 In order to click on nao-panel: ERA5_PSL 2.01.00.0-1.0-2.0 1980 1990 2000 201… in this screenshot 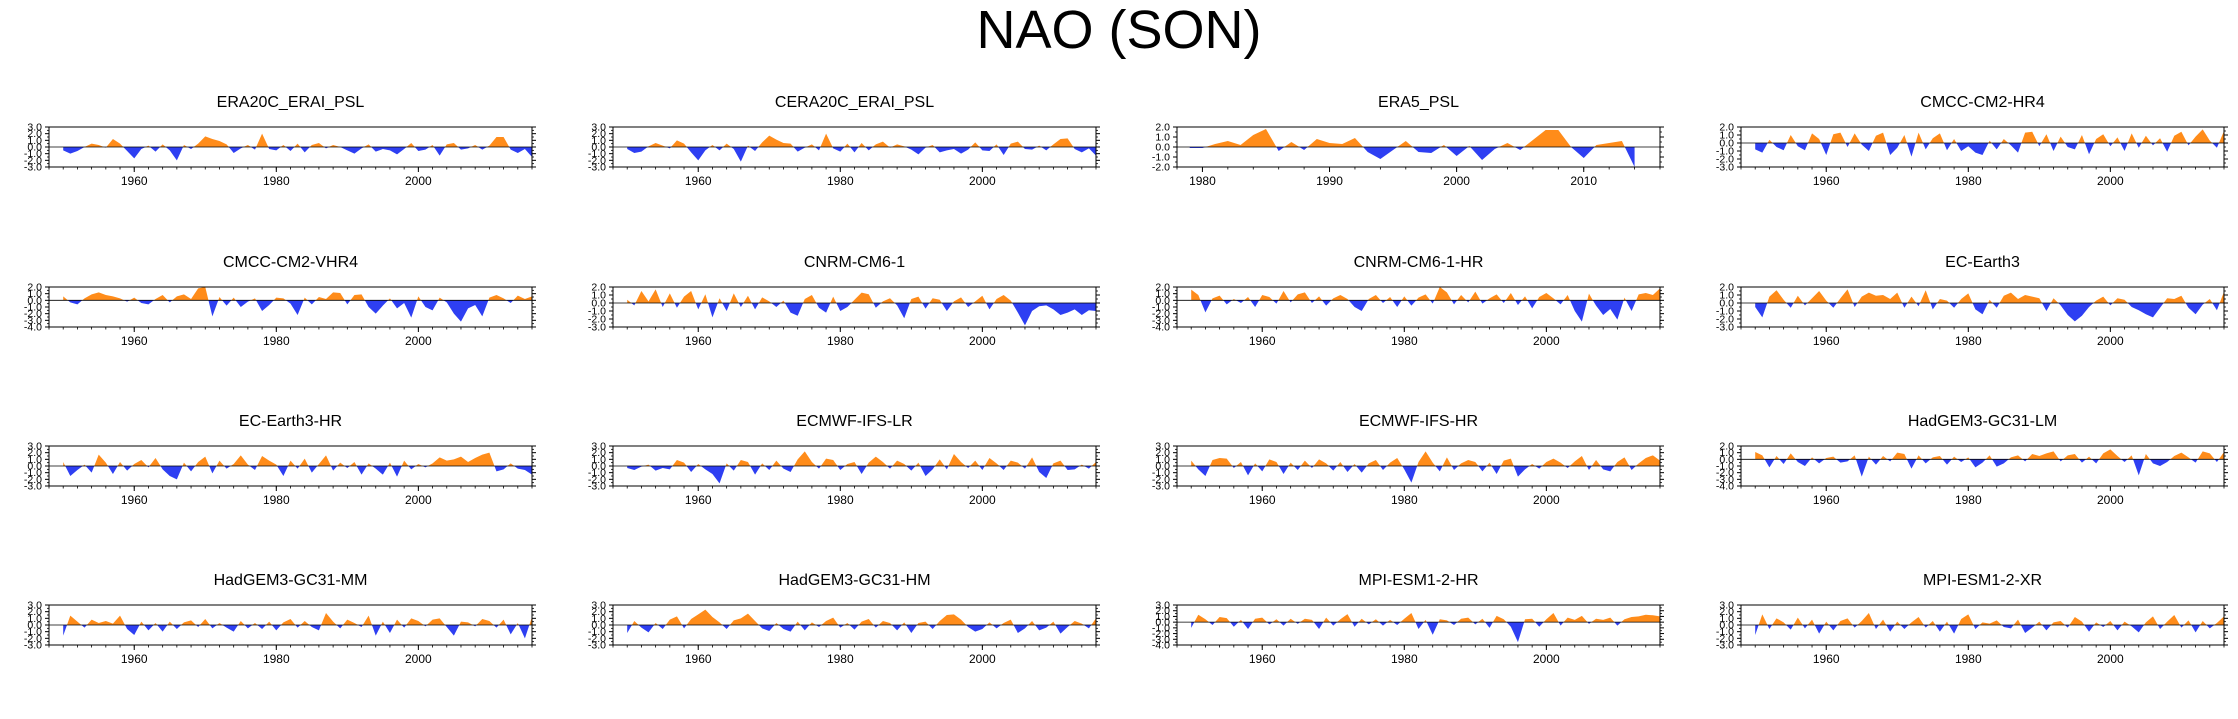, I will do `click(1408, 141)`.